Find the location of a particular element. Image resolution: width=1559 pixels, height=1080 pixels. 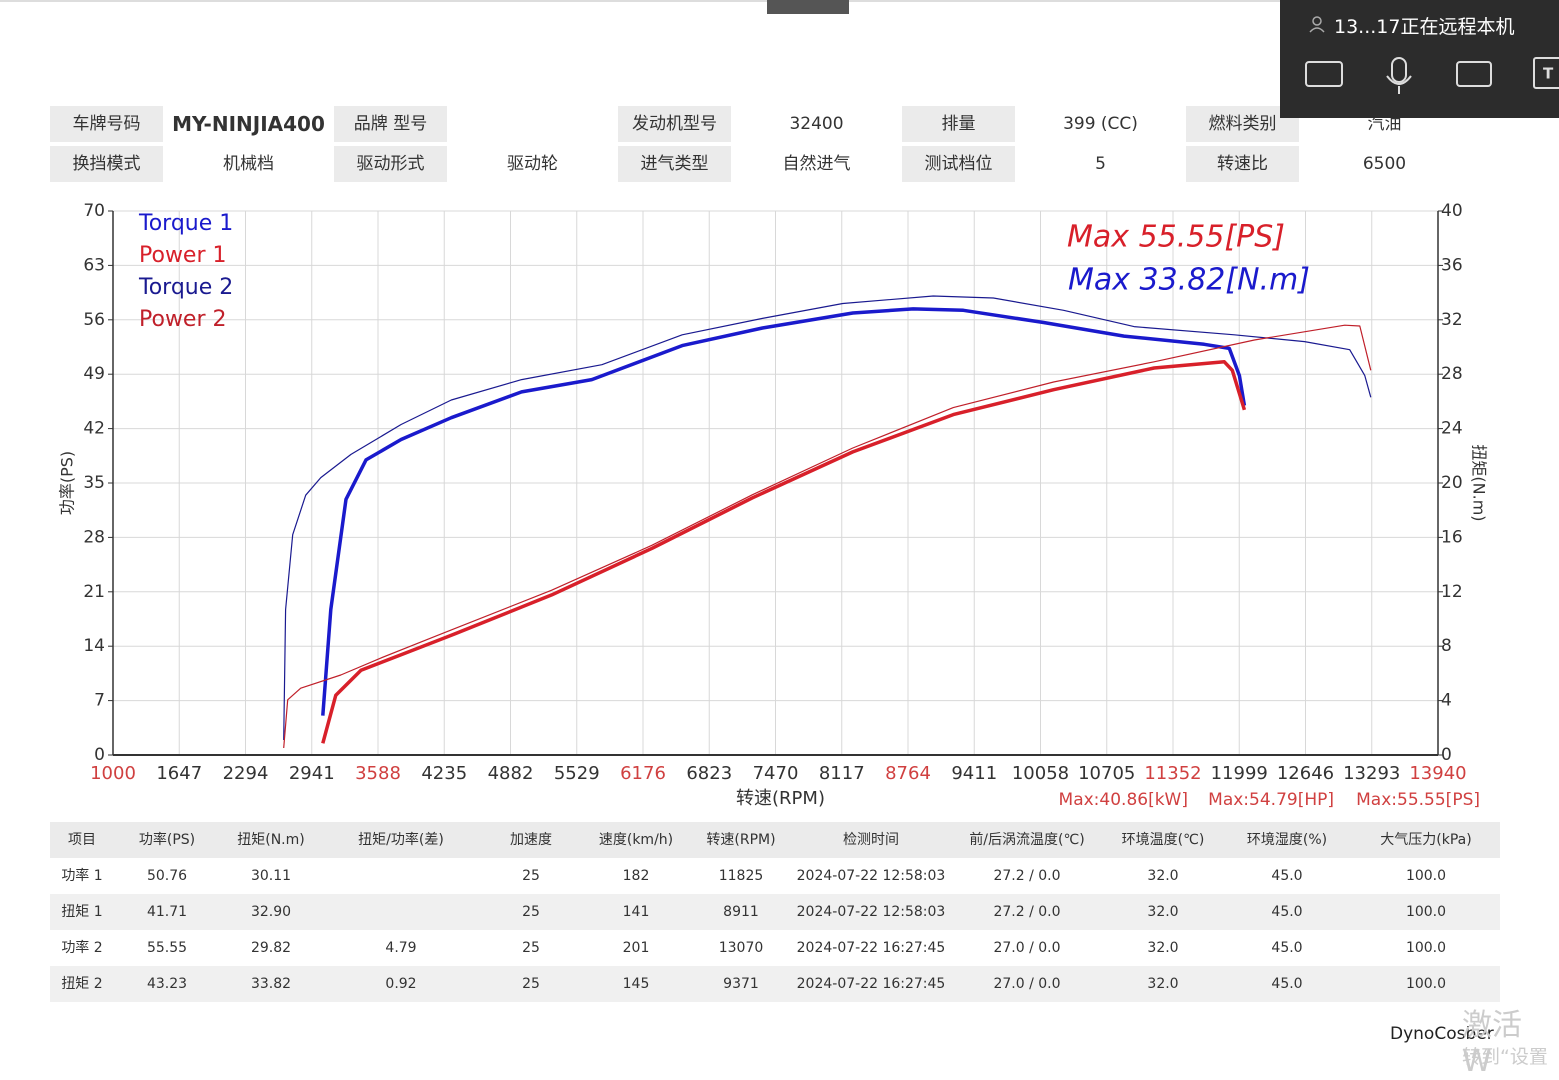

header-label: 驱动形式 is located at coordinates (390, 164).